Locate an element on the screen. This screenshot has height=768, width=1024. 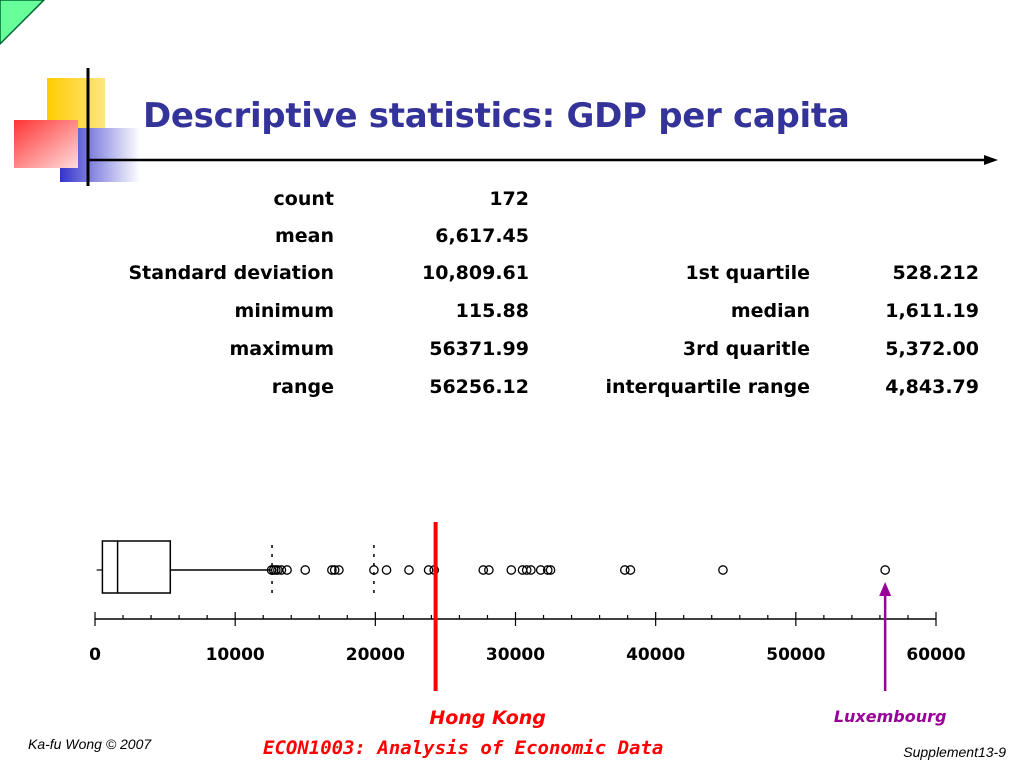
stat-label-median: median is located at coordinates (770, 311).